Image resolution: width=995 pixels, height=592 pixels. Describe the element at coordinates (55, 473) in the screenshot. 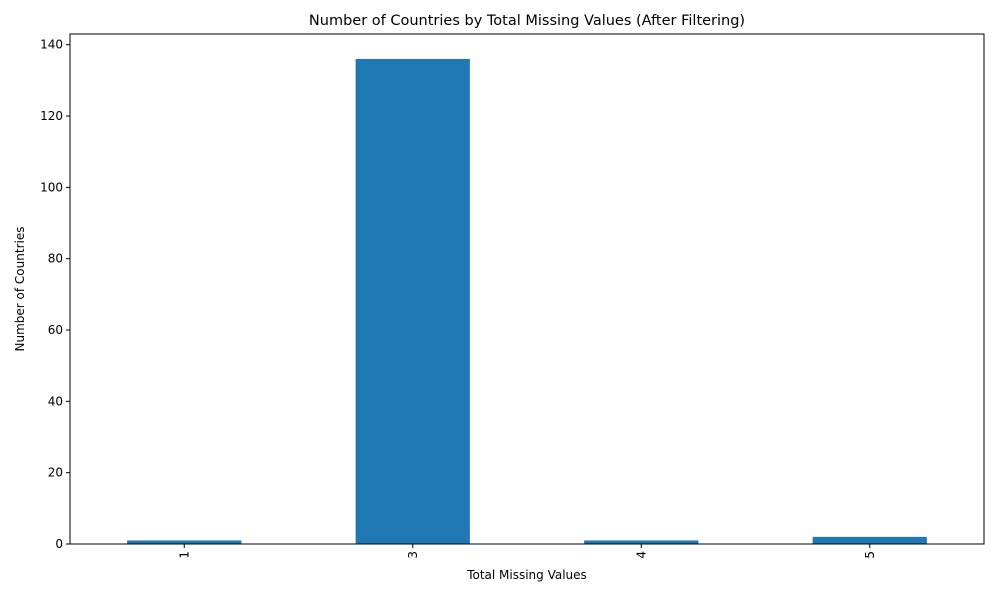

I see `y-tick-label-20: 20` at that location.